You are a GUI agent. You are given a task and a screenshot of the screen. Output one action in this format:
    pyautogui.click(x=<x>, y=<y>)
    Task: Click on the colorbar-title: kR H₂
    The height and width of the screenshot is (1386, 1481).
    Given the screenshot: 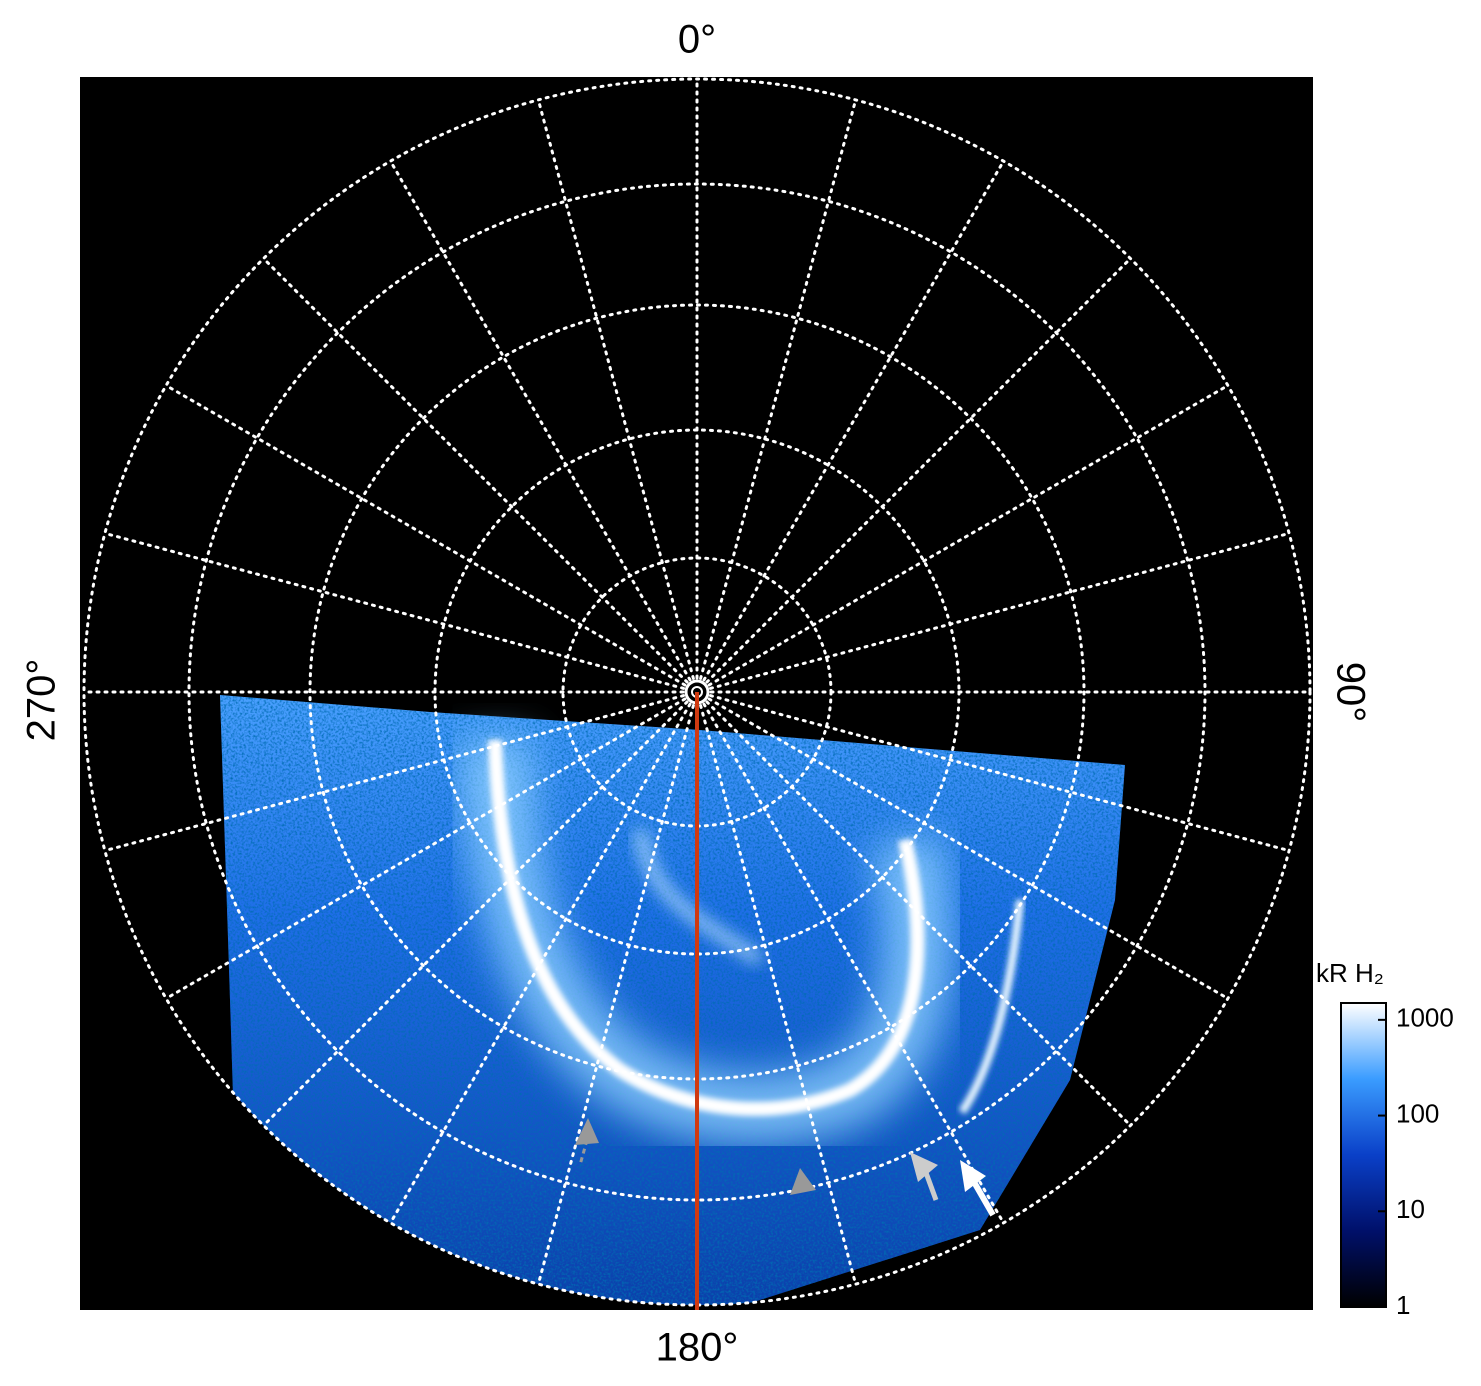 What is the action you would take?
    pyautogui.click(x=1350, y=973)
    